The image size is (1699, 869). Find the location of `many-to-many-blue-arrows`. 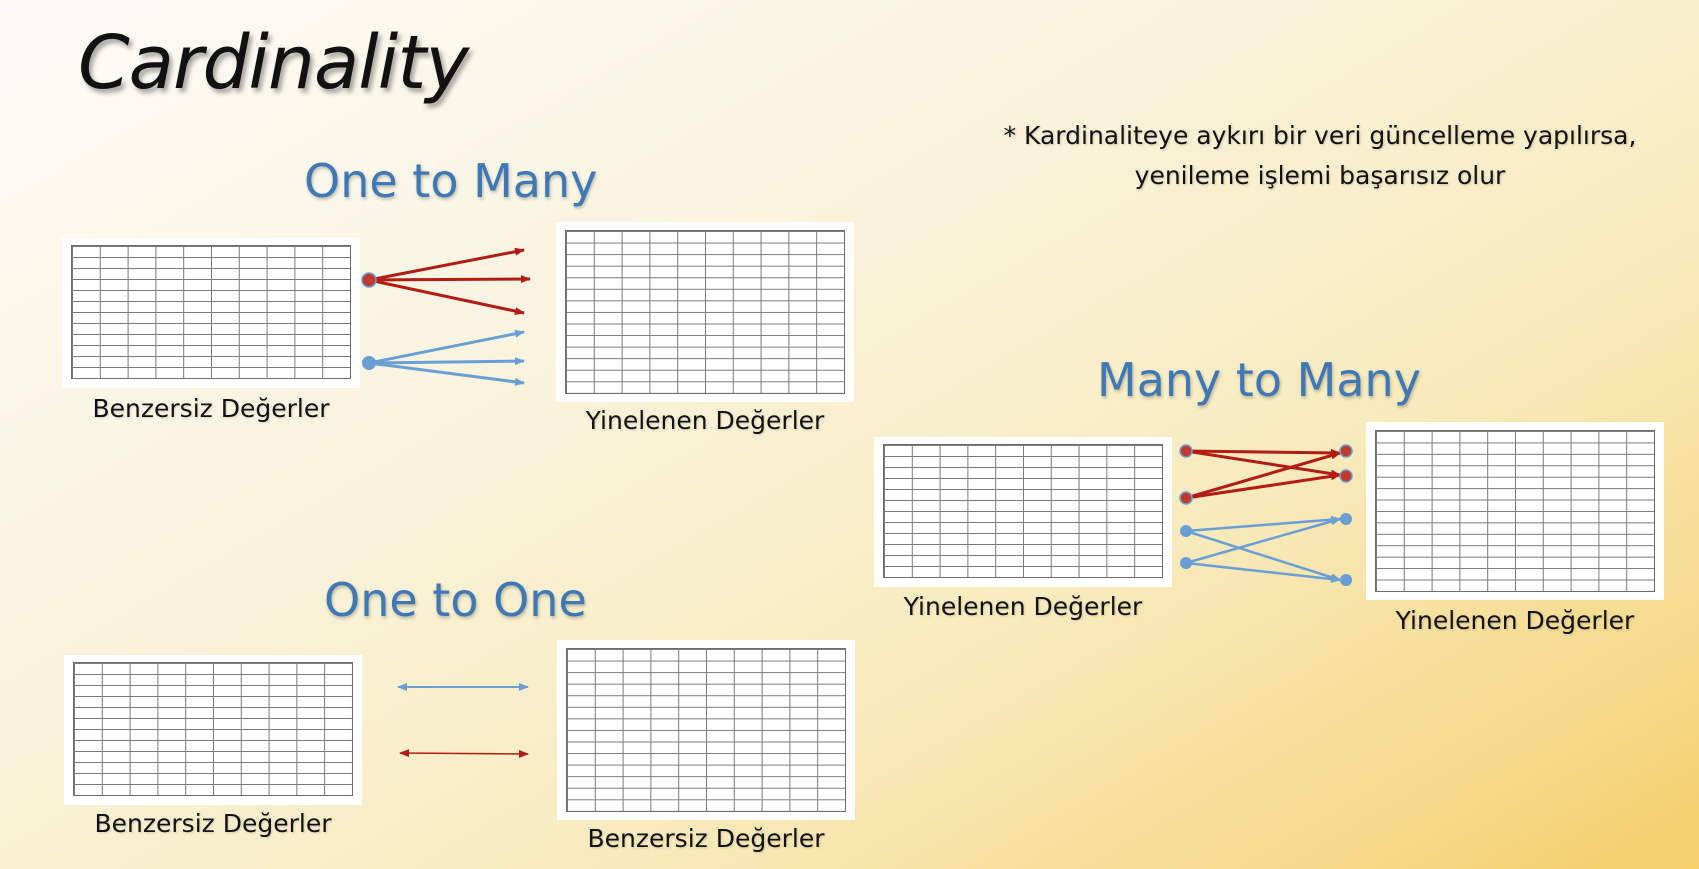

many-to-many-blue-arrows is located at coordinates (1266, 549).